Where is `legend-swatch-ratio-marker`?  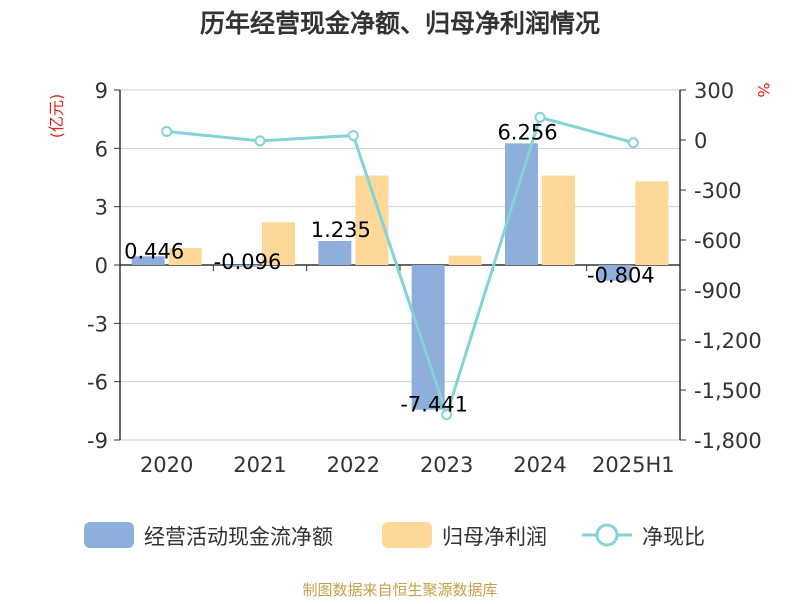 legend-swatch-ratio-marker is located at coordinates (607, 535).